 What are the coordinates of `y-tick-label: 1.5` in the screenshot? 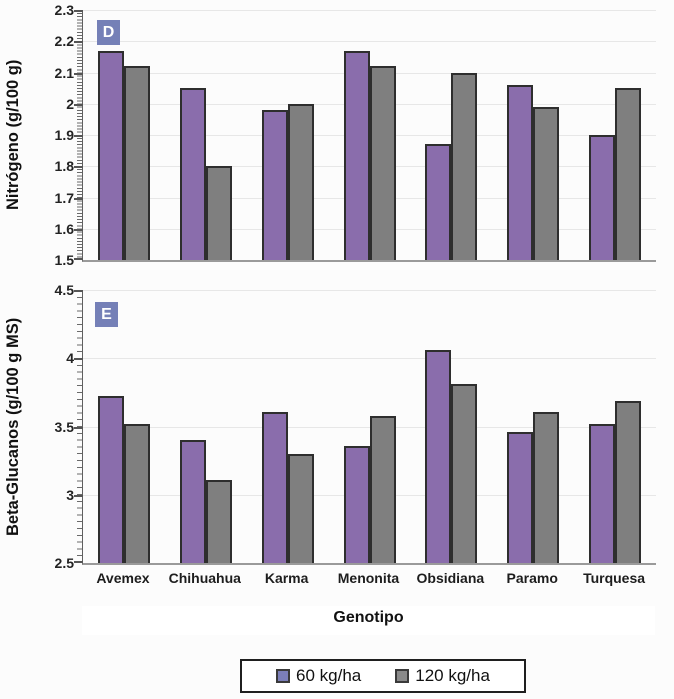 It's located at (64, 260).